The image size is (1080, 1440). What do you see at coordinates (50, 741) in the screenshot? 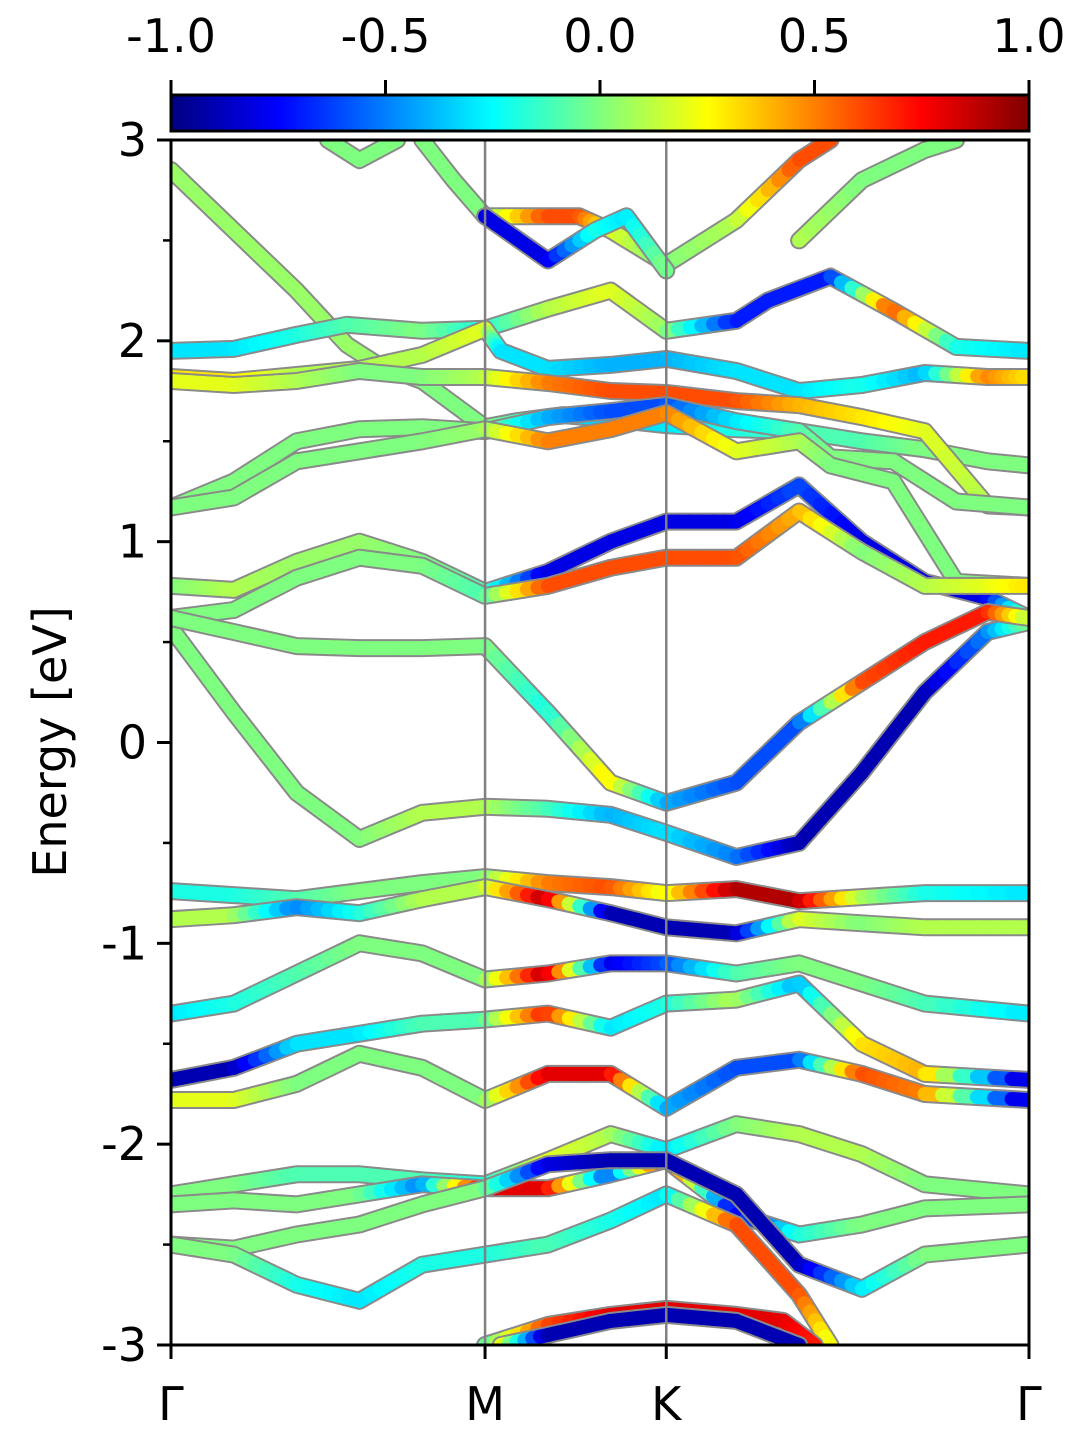
I see `y-axis-label: Energy [eV]` at bounding box center [50, 741].